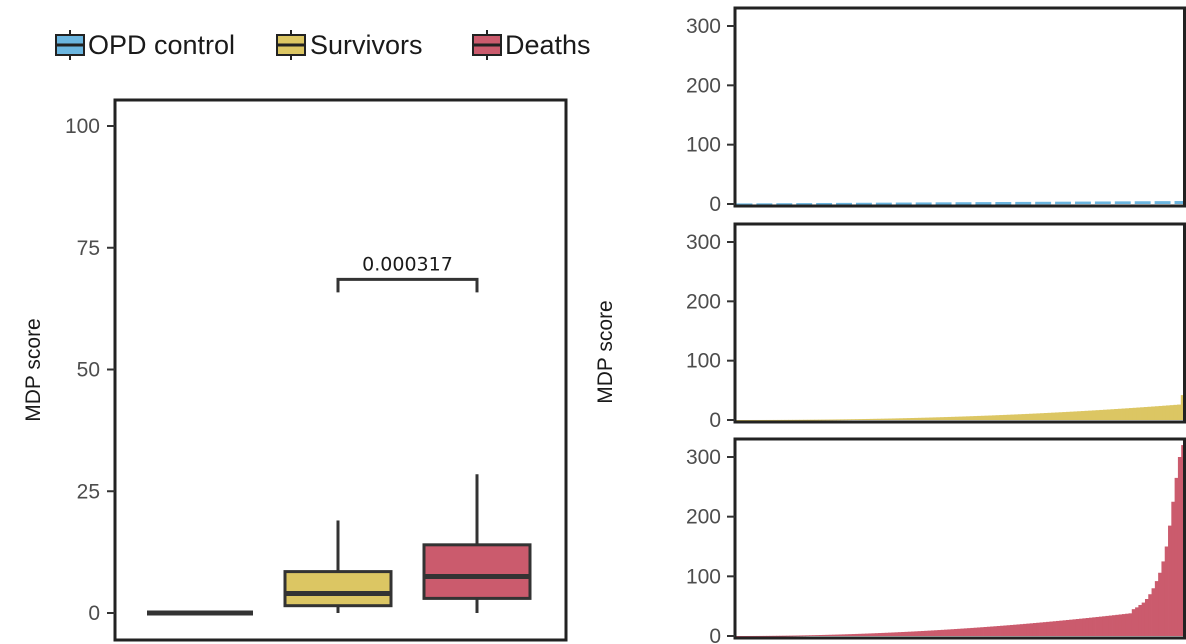 The height and width of the screenshot is (644, 1186). What do you see at coordinates (715, 420) in the screenshot?
I see `bar-panel-1-tick-label-0: 0` at bounding box center [715, 420].